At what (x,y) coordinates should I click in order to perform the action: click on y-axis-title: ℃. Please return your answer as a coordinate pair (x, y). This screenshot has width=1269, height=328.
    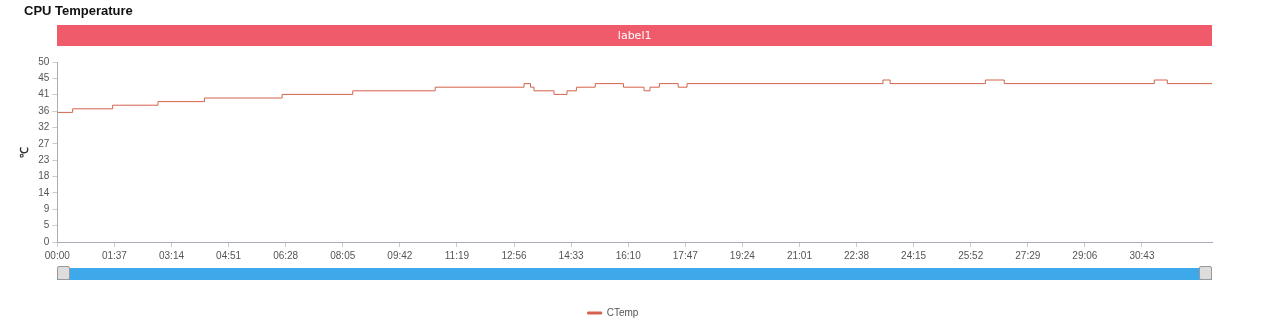
    Looking at the image, I should click on (23, 152).